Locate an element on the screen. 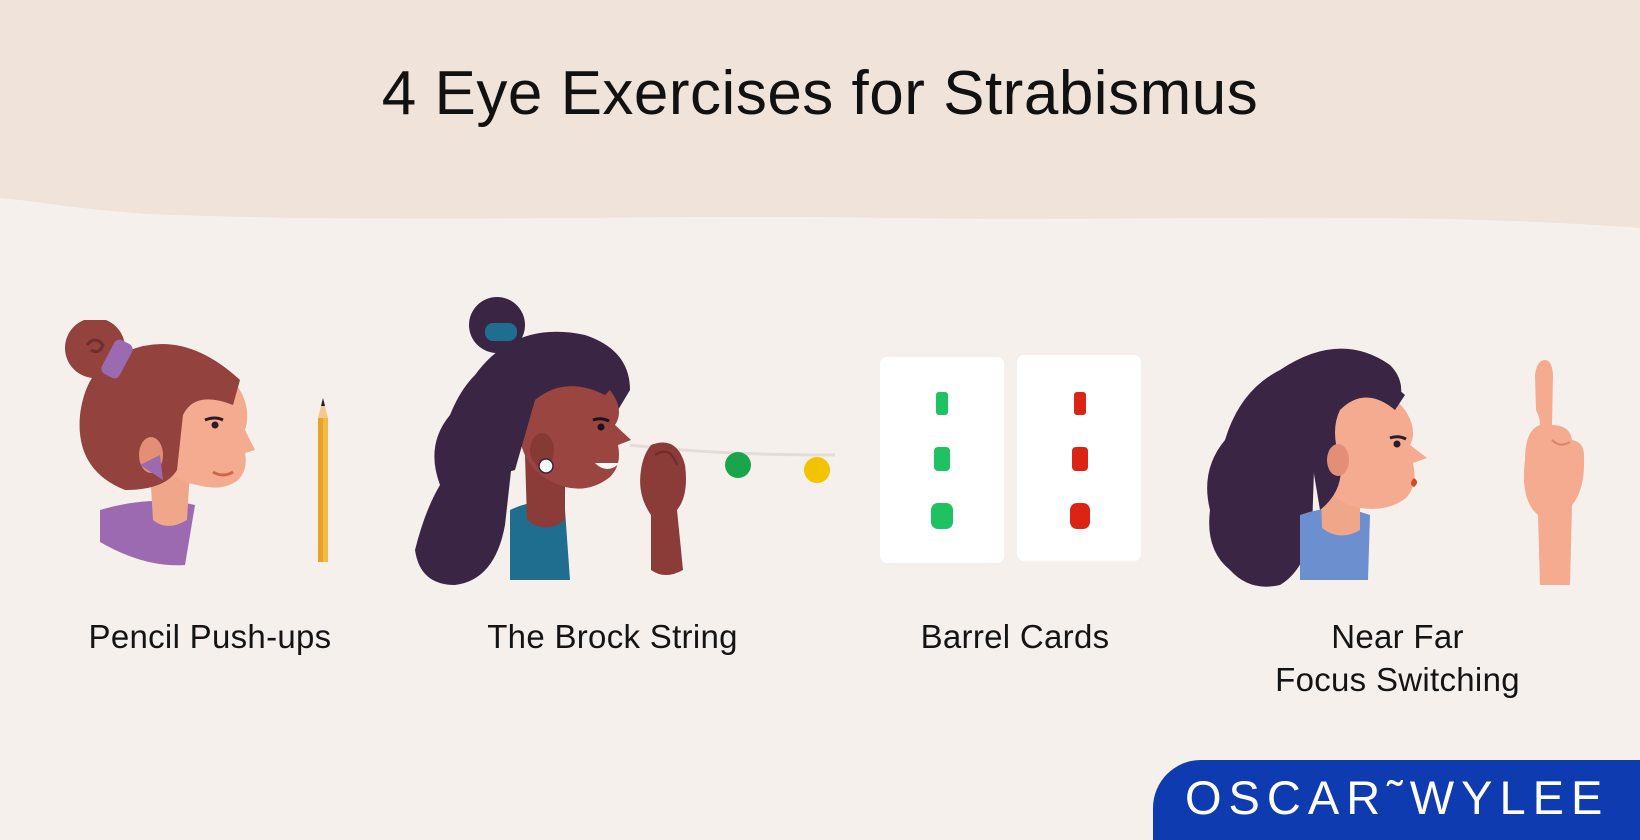  brand-banner: OSCAR˜WYLEE is located at coordinates (1396, 800).